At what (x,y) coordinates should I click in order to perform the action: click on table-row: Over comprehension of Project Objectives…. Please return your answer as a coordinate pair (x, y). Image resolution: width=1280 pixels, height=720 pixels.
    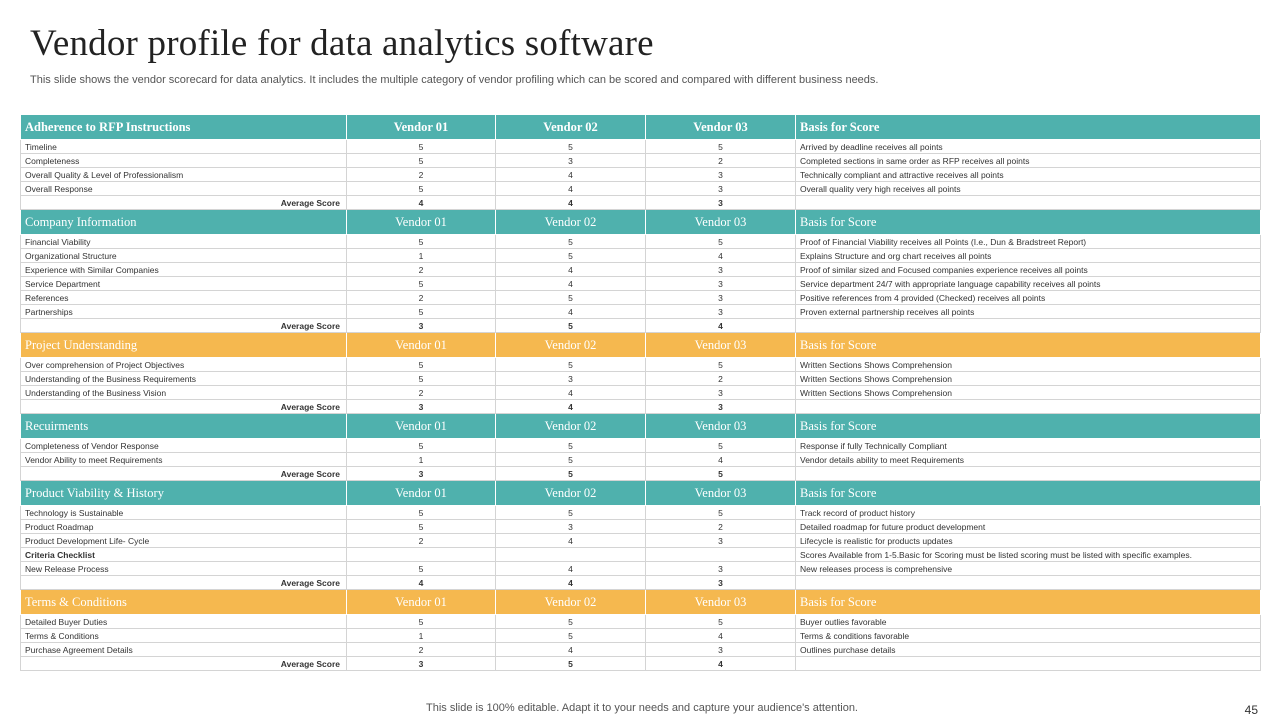
    Looking at the image, I should click on (640, 364).